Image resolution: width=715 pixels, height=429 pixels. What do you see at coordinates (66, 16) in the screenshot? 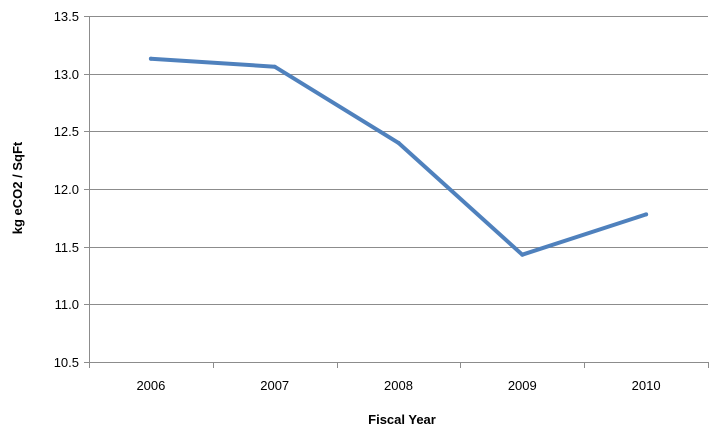
I see `y-tick-label: 13.5` at bounding box center [66, 16].